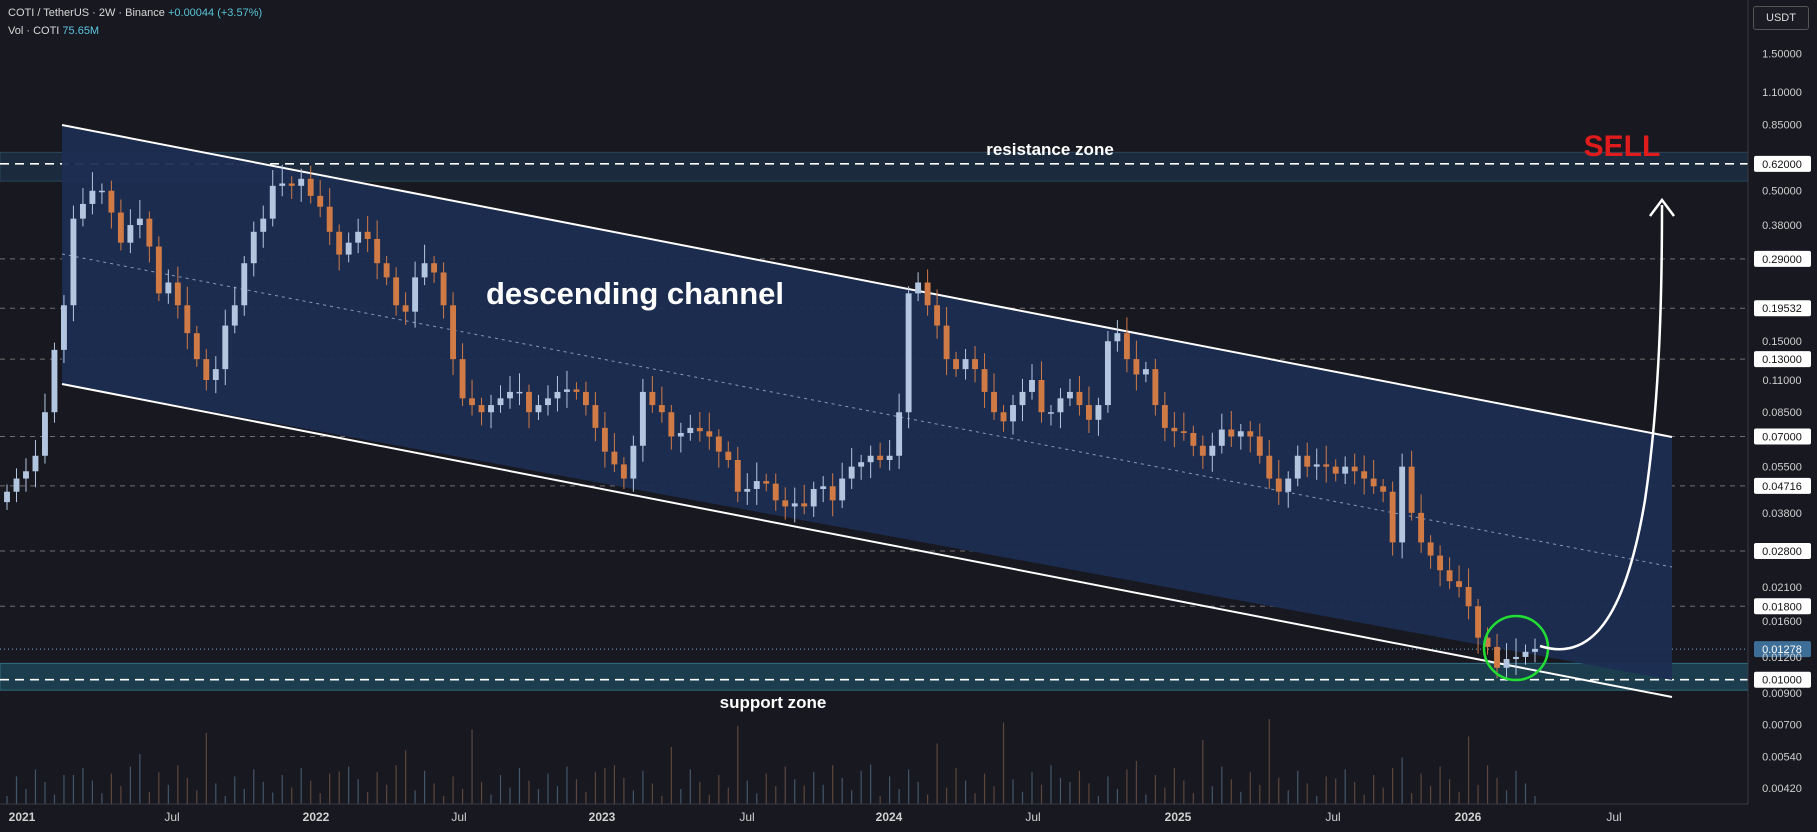  Describe the element at coordinates (86, 13) in the screenshot. I see `symbol-title: COTI / TetherUS · 2W · Binance` at that location.